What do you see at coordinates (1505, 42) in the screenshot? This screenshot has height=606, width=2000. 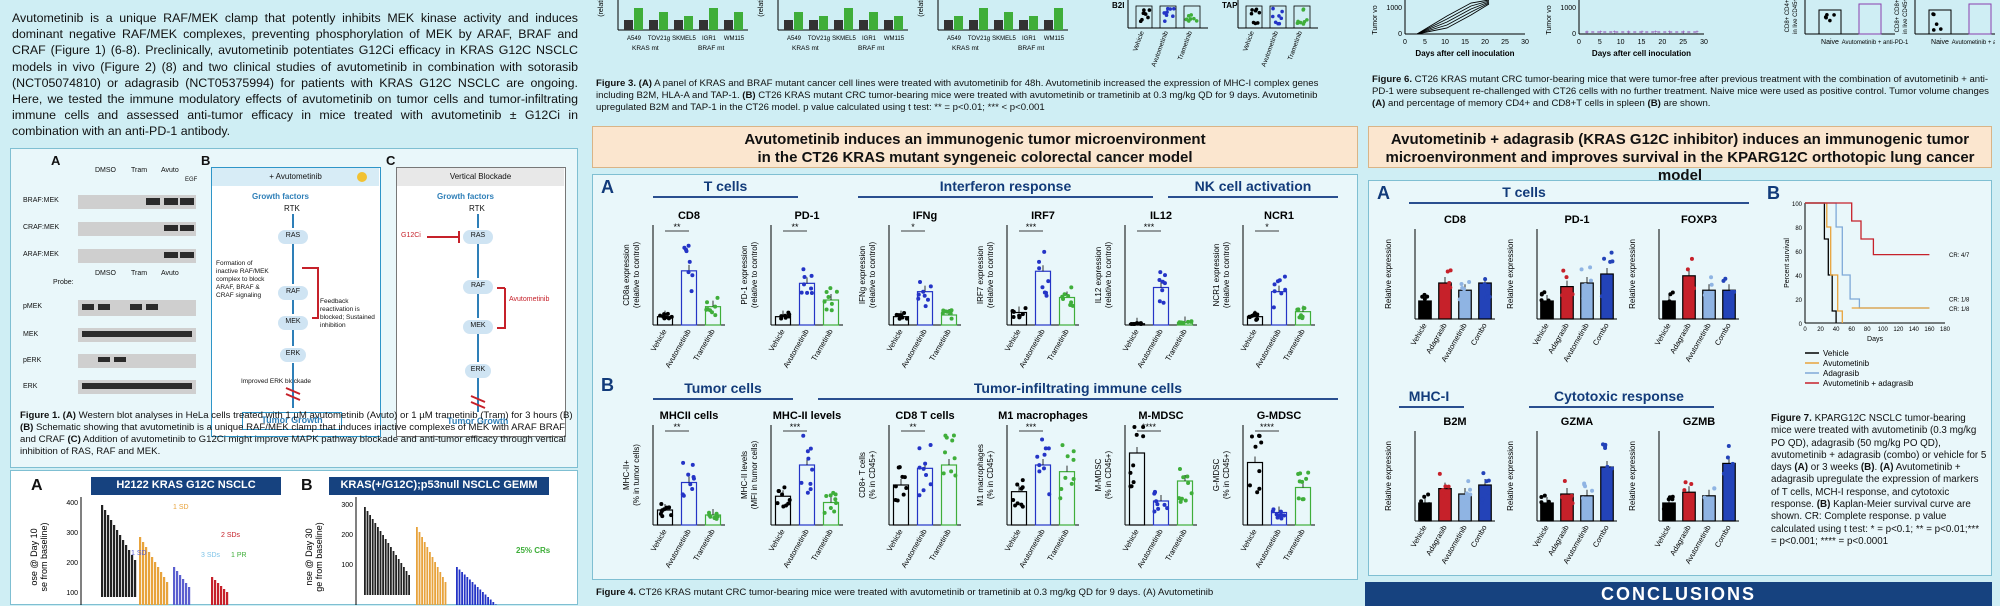 I see `x-tick-label: 25` at bounding box center [1505, 42].